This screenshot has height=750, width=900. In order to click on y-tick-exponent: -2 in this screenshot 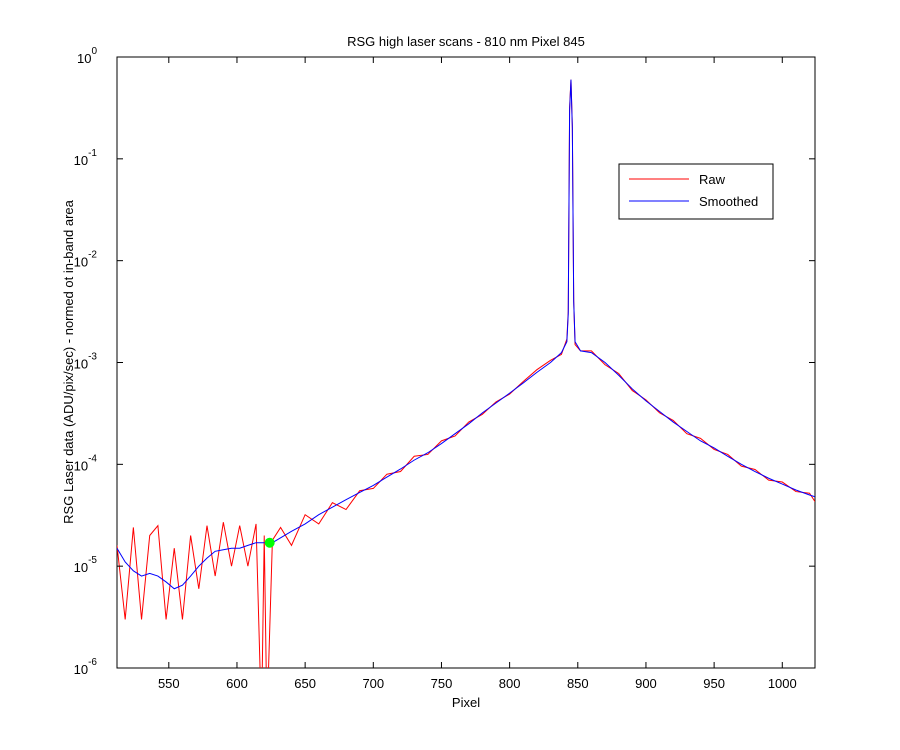, I will do `click(92, 255)`.